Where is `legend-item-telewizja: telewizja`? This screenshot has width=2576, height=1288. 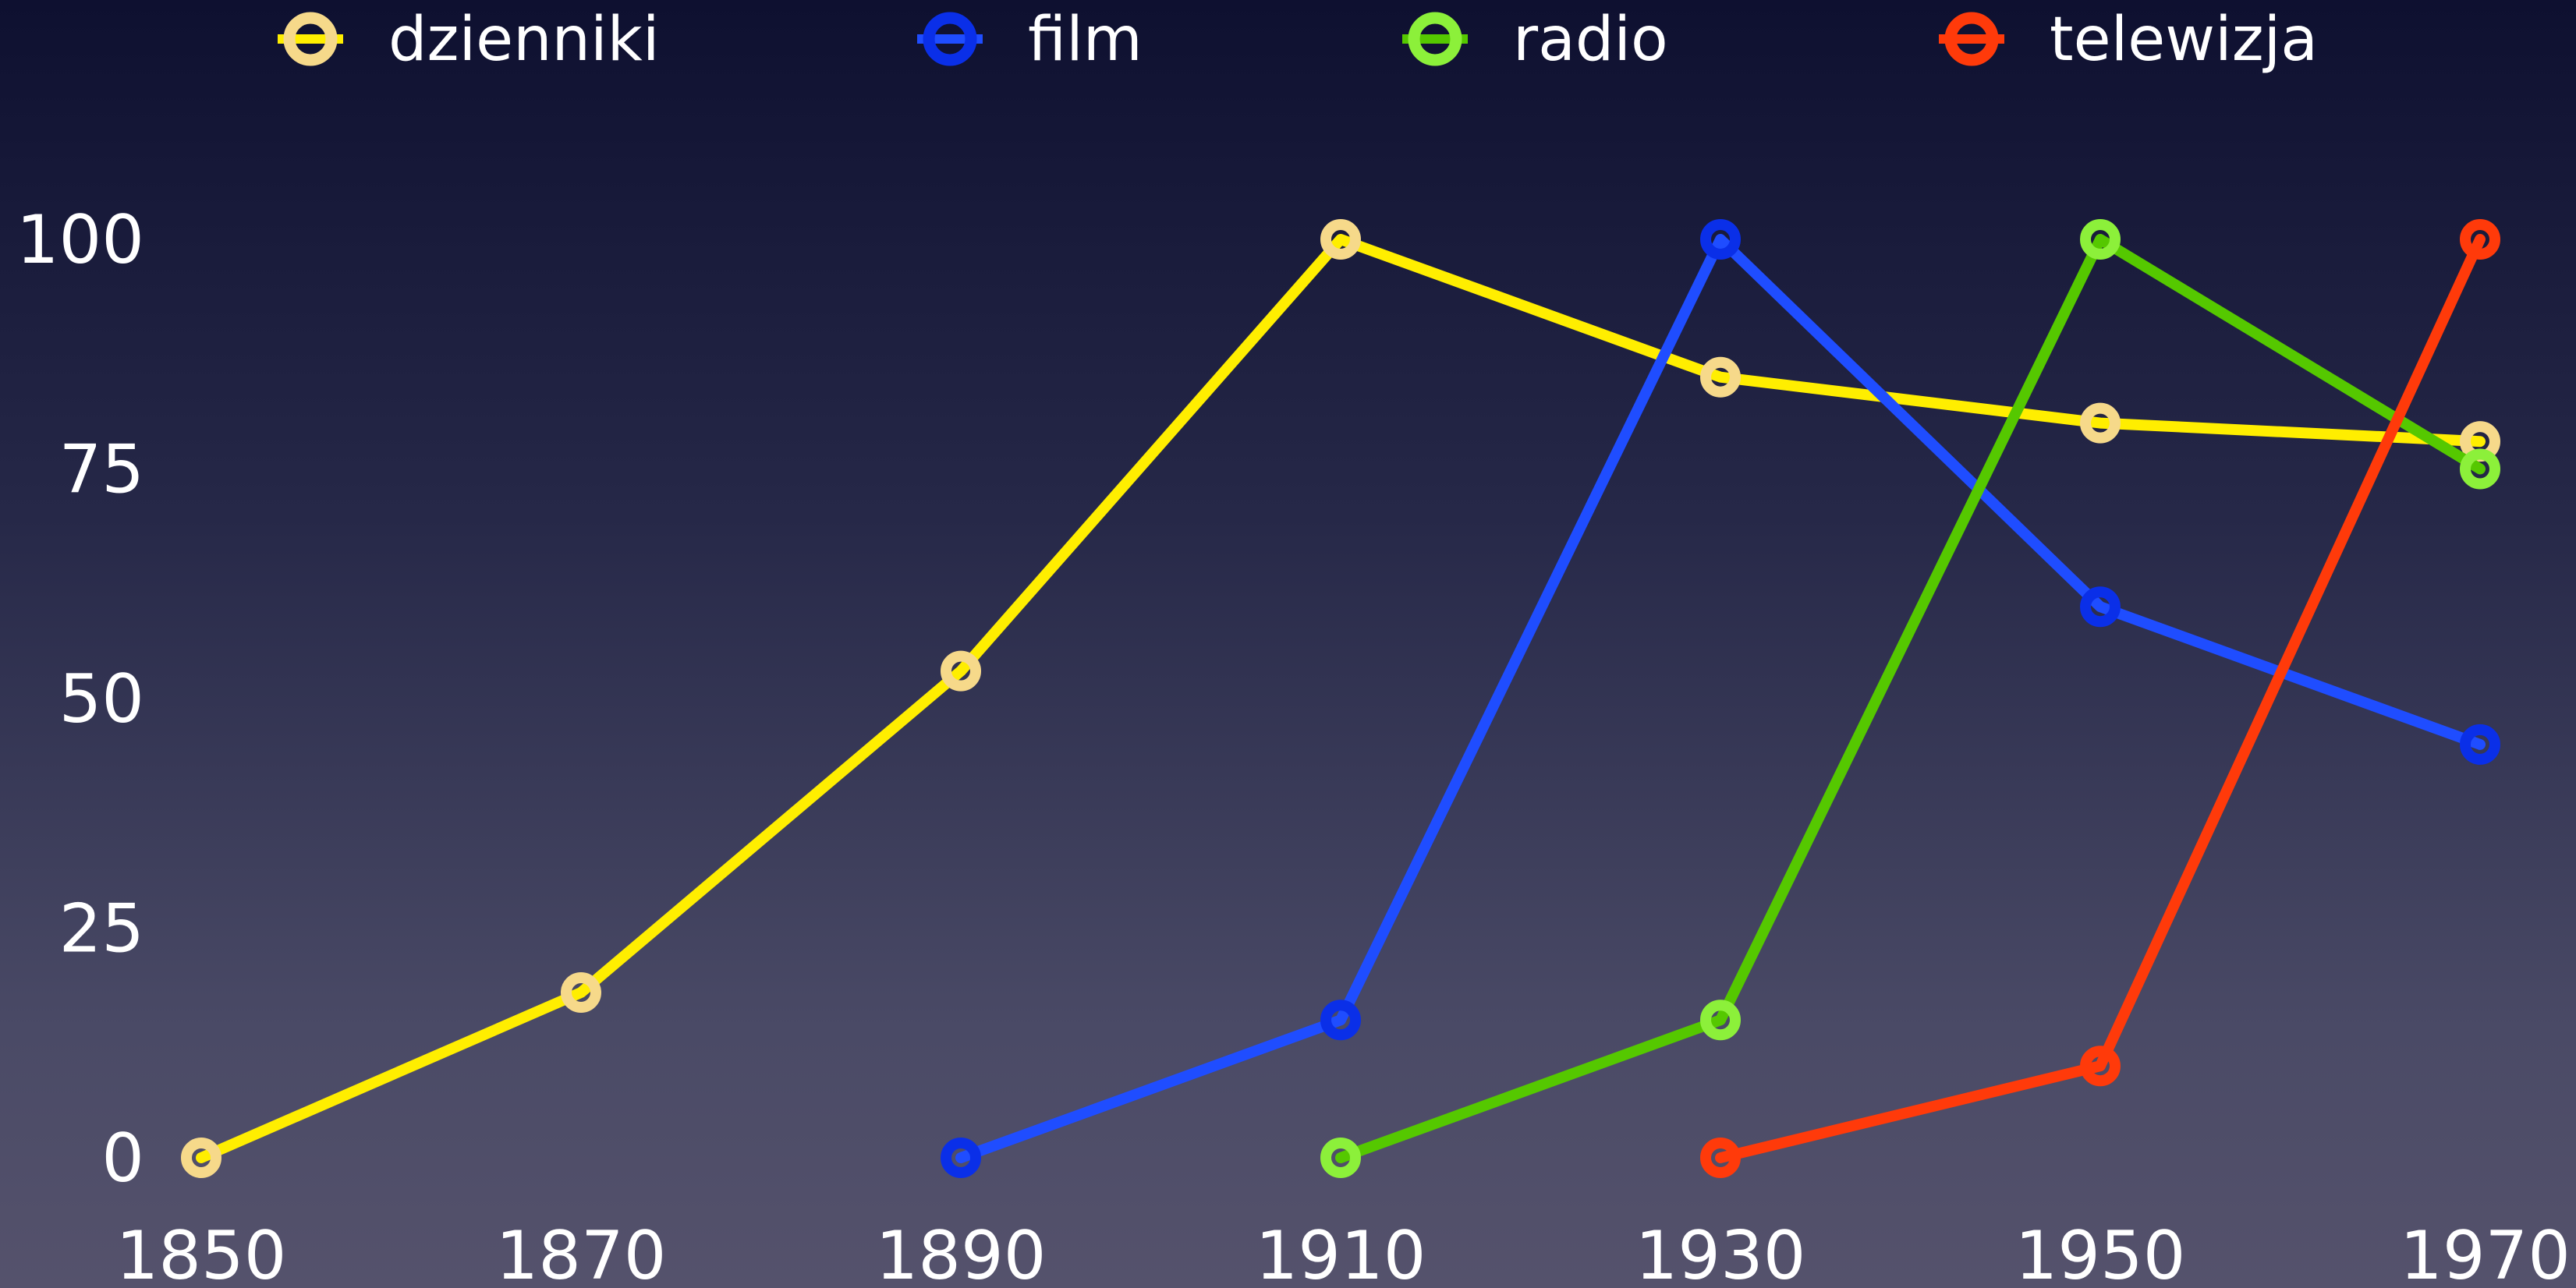 legend-item-telewizja: telewizja is located at coordinates (2128, 40).